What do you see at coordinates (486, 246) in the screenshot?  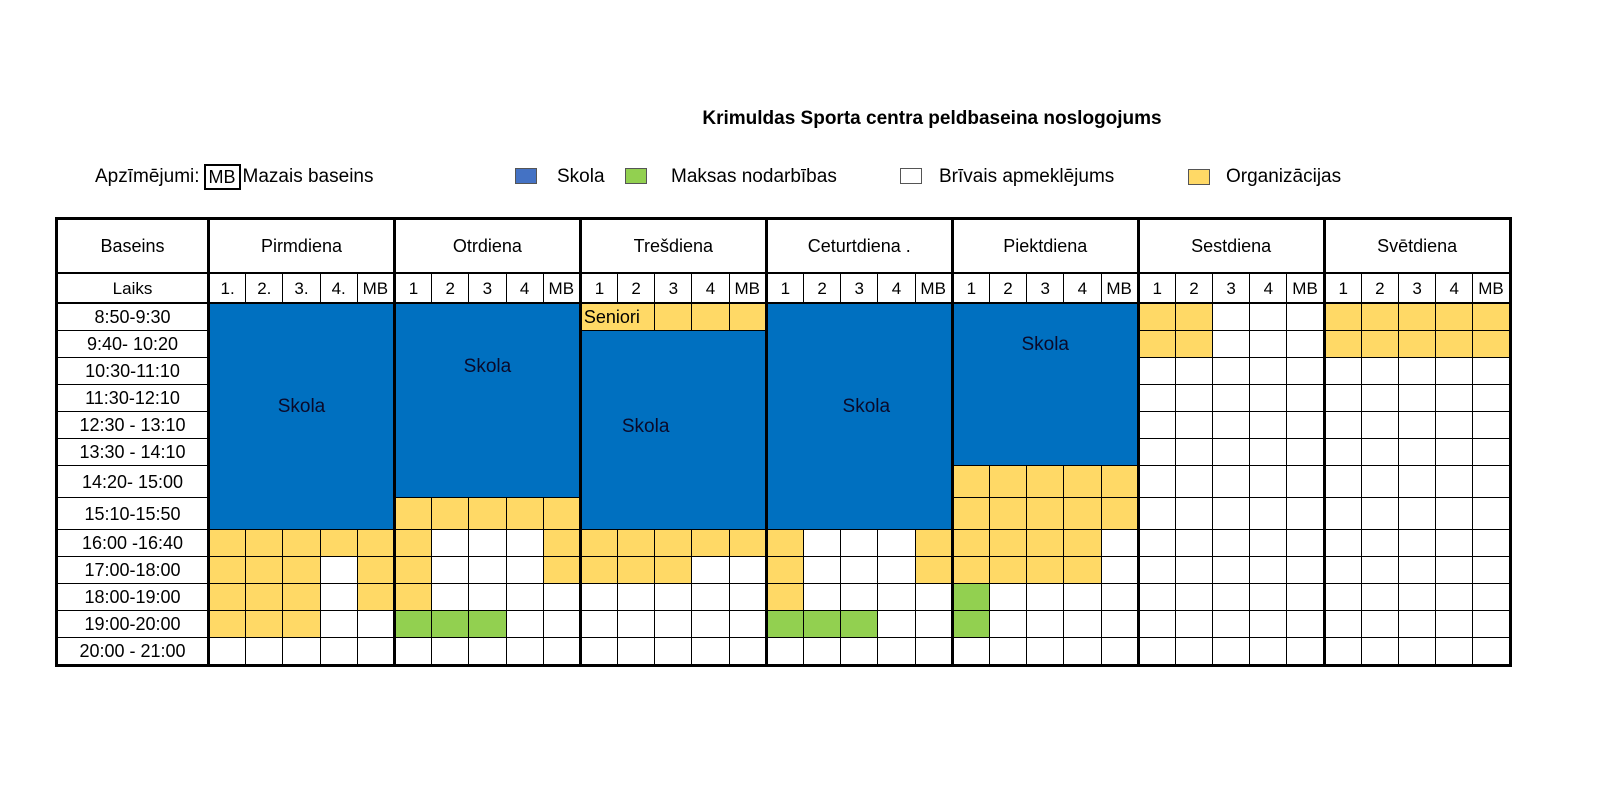 I see `day-header: Otrdiena` at bounding box center [486, 246].